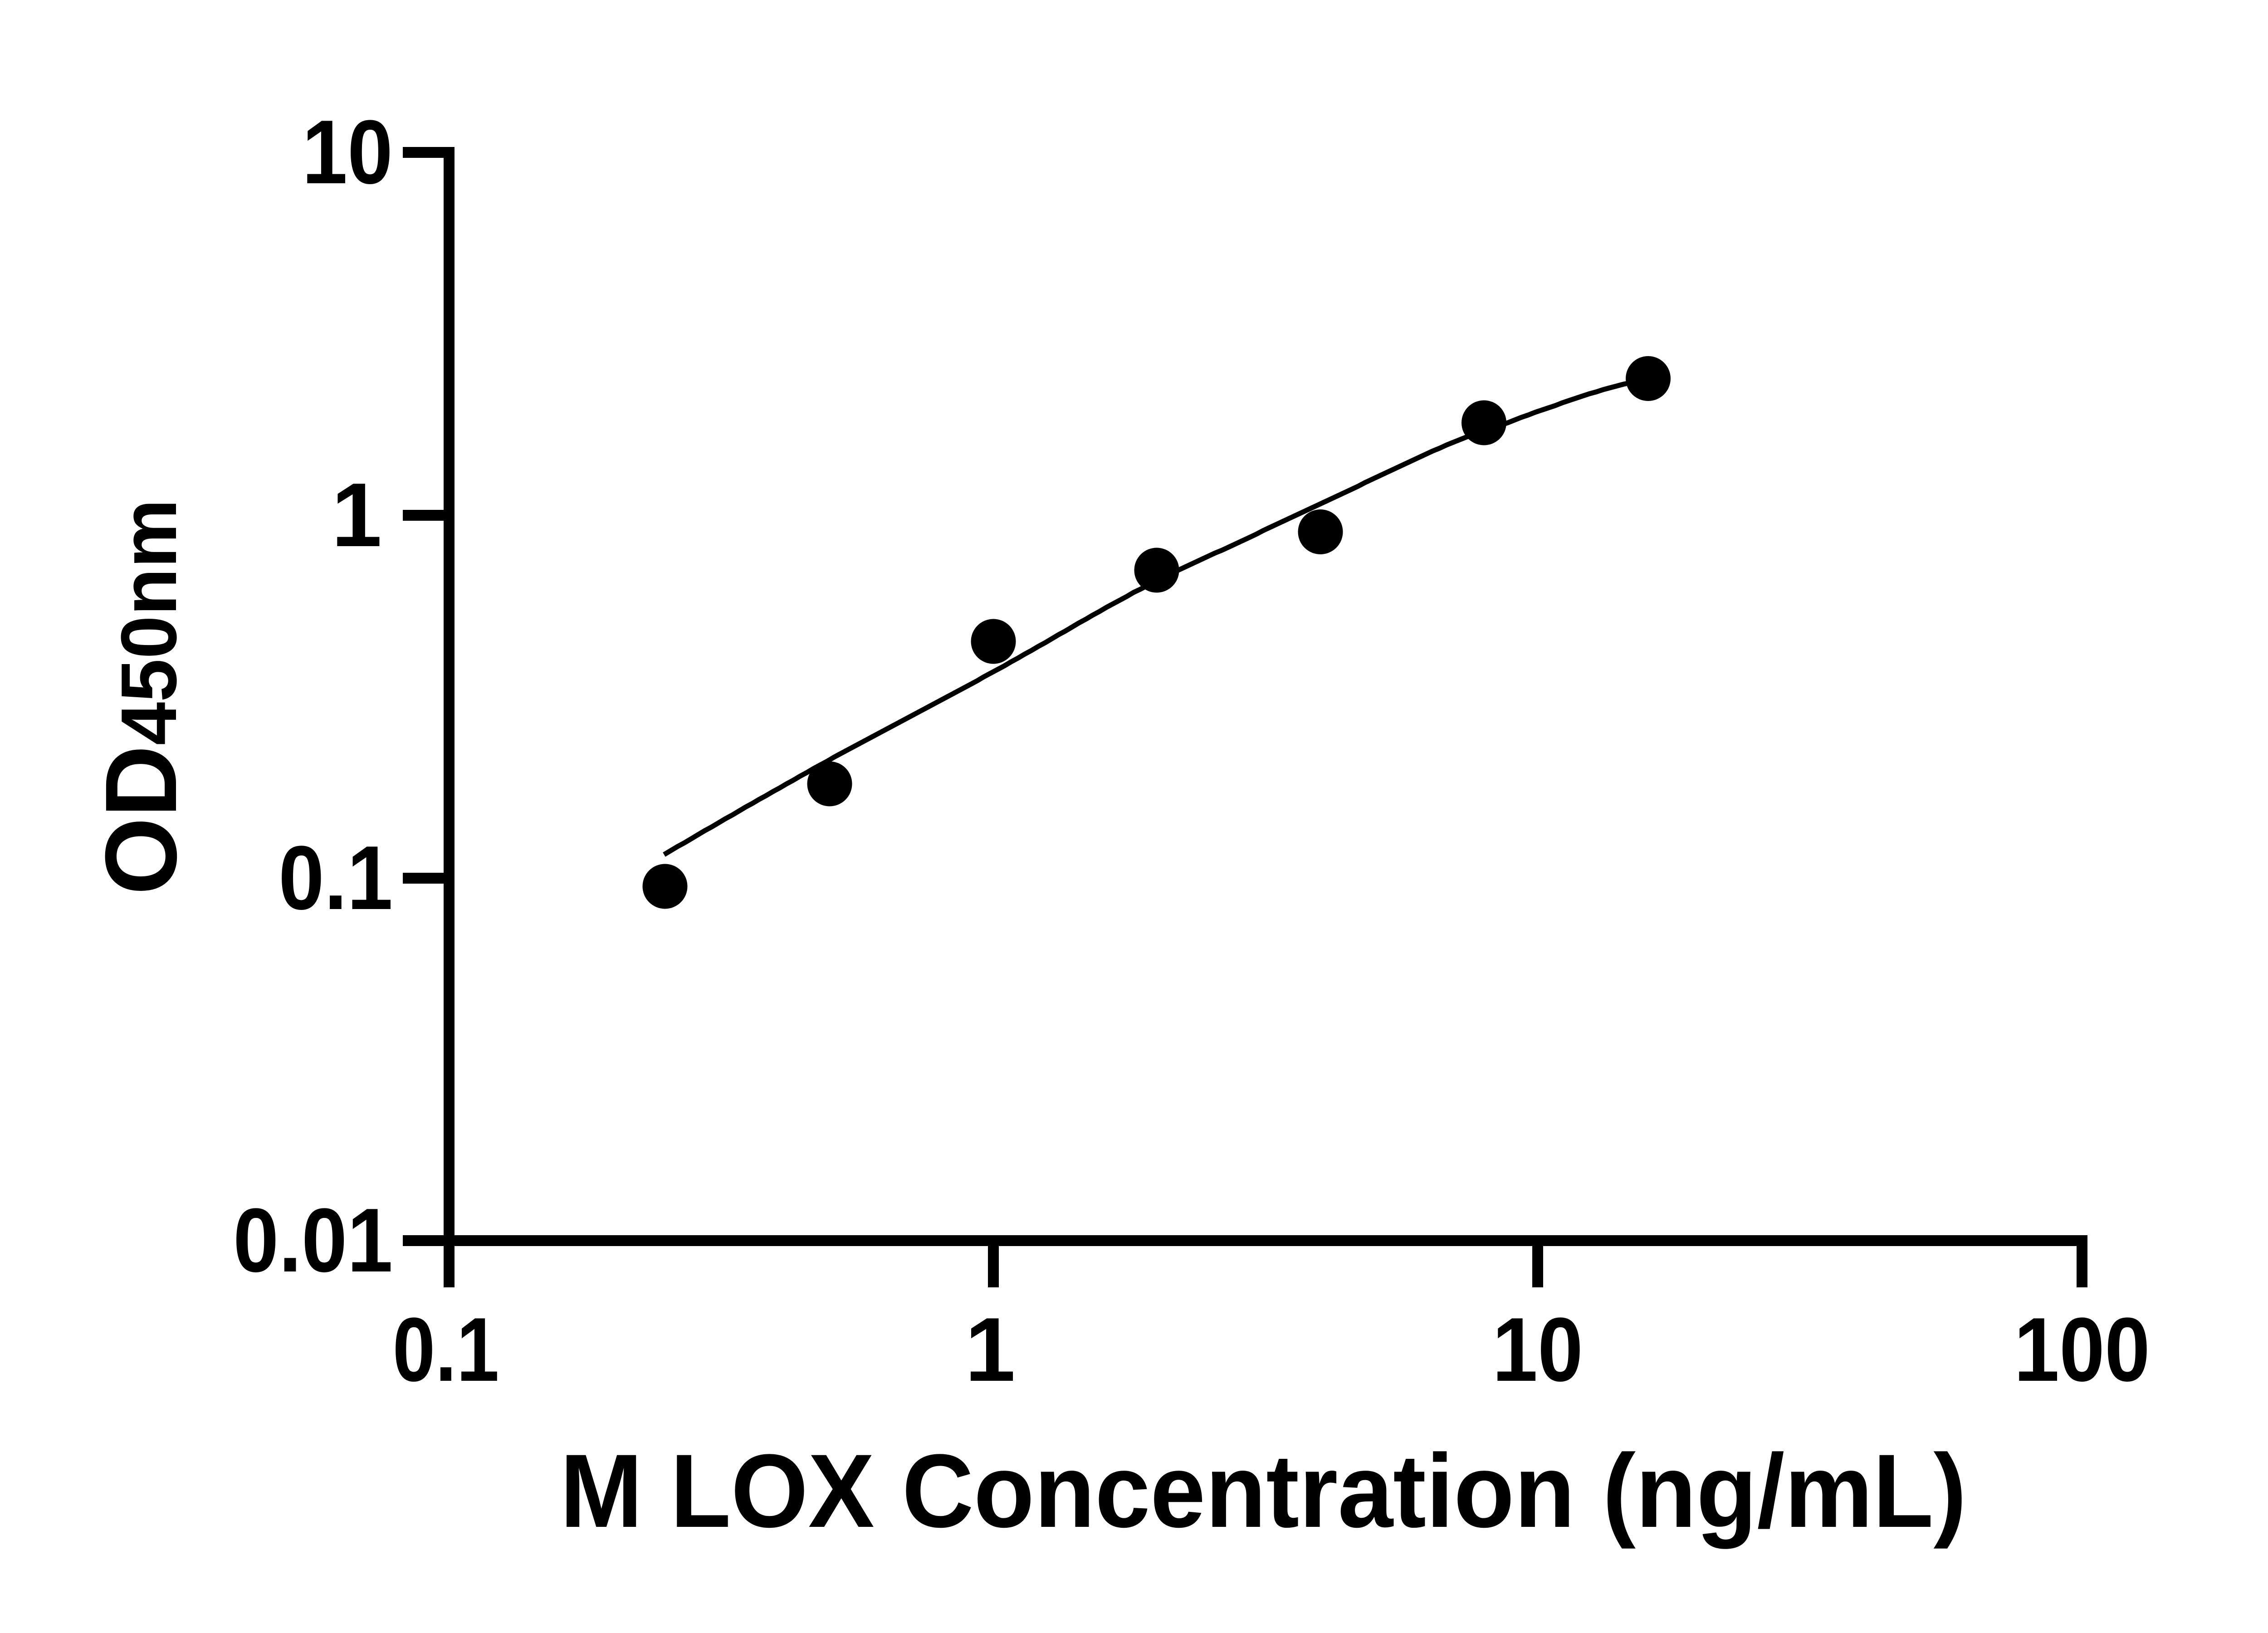 The width and height of the screenshot is (2268, 1633). Describe the element at coordinates (148, 622) in the screenshot. I see `svg-text: 450nm` at that location.